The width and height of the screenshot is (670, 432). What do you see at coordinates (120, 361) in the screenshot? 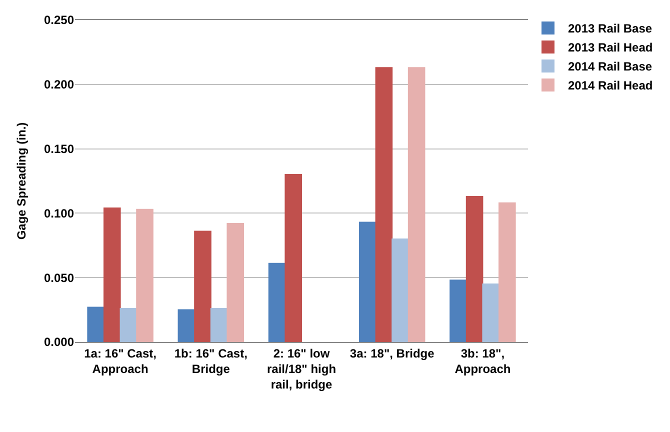
I see `x-tick-label: 1a: 16" Cast, Approach` at bounding box center [120, 361].